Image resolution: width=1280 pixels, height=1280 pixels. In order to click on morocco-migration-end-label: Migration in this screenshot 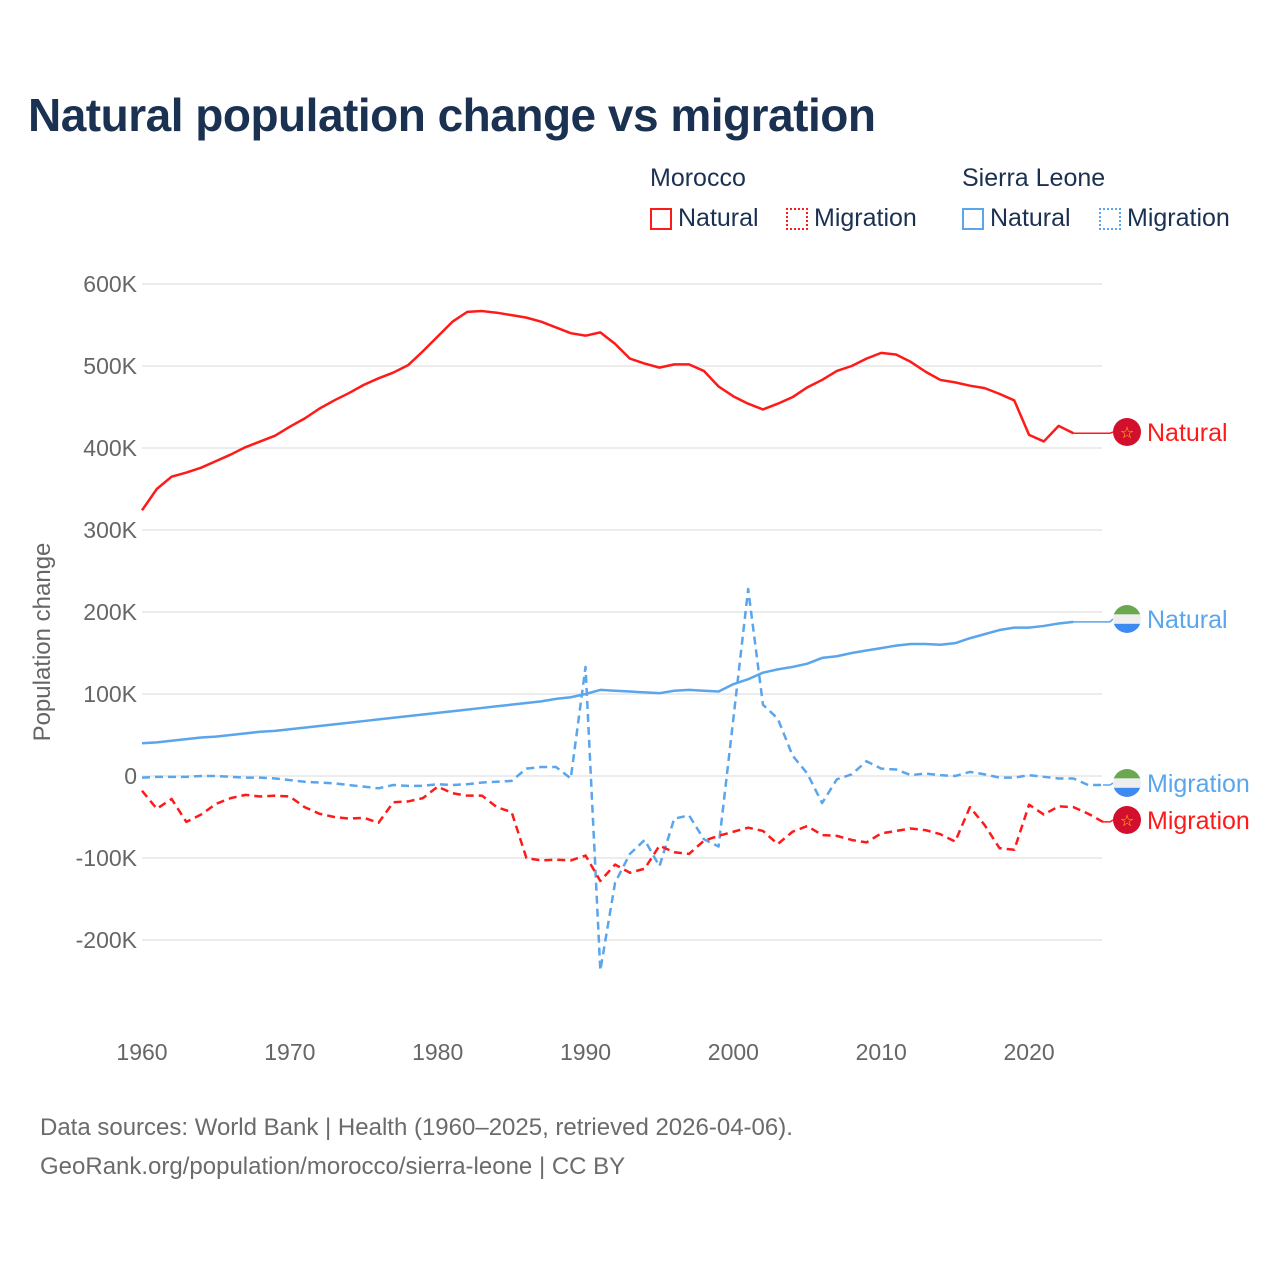, I will do `click(1198, 821)`.